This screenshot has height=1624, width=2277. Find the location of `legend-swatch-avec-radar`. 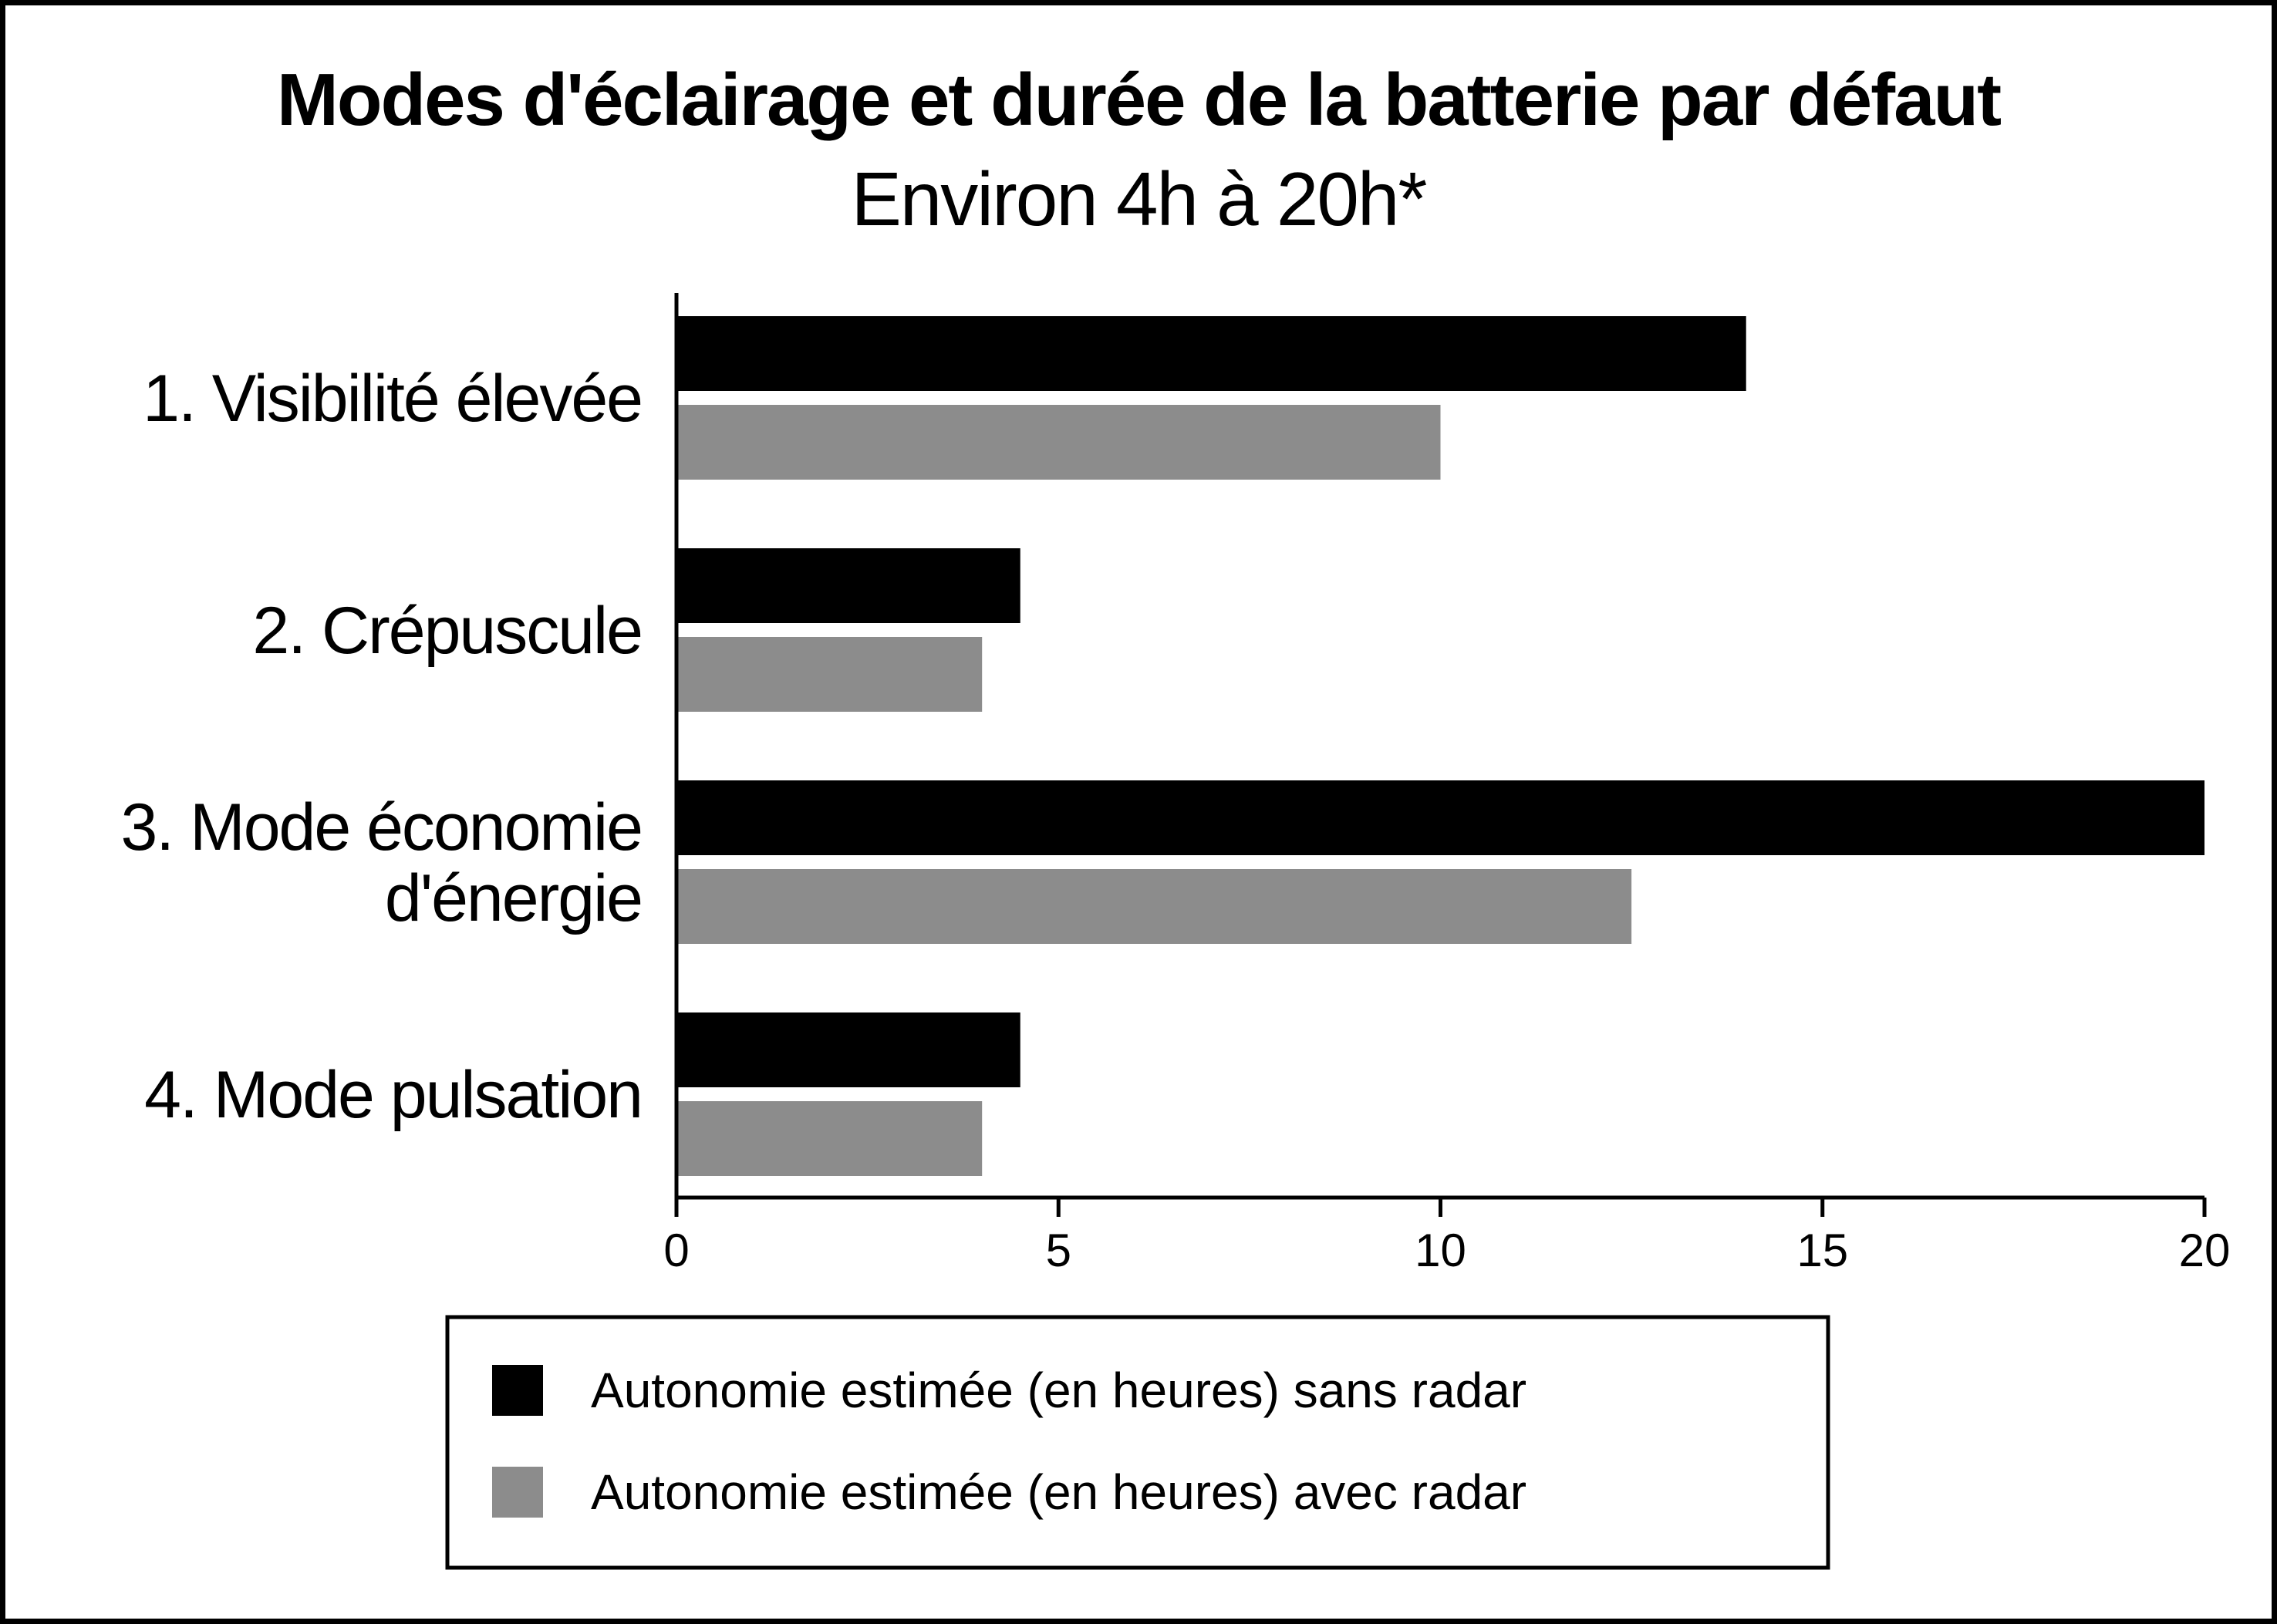

legend-swatch-avec-radar is located at coordinates (518, 1493).